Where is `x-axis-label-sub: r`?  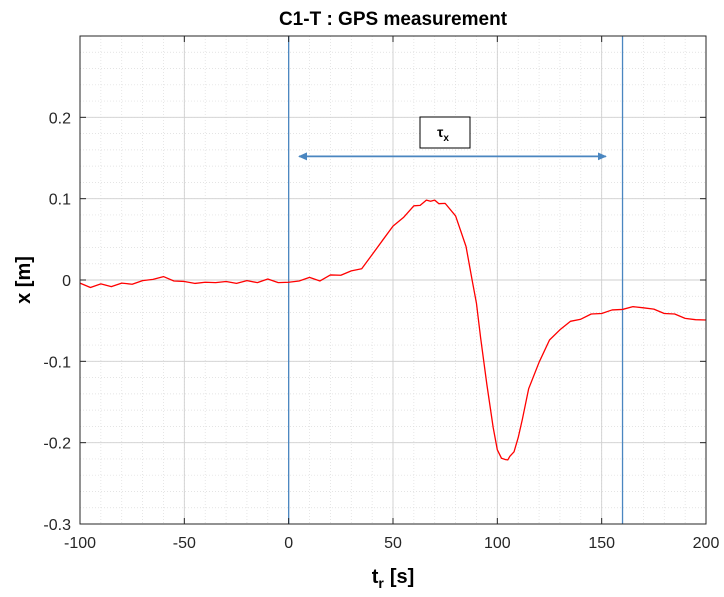 x-axis-label-sub: r is located at coordinates (381, 583).